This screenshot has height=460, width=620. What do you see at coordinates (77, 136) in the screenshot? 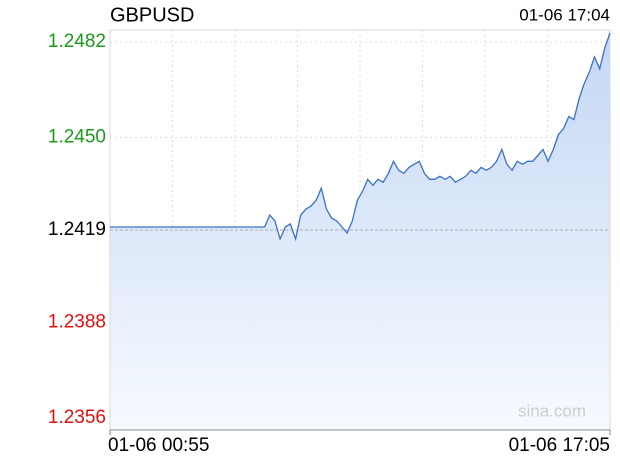
I see `y-tick-label: 1.2450` at bounding box center [77, 136].